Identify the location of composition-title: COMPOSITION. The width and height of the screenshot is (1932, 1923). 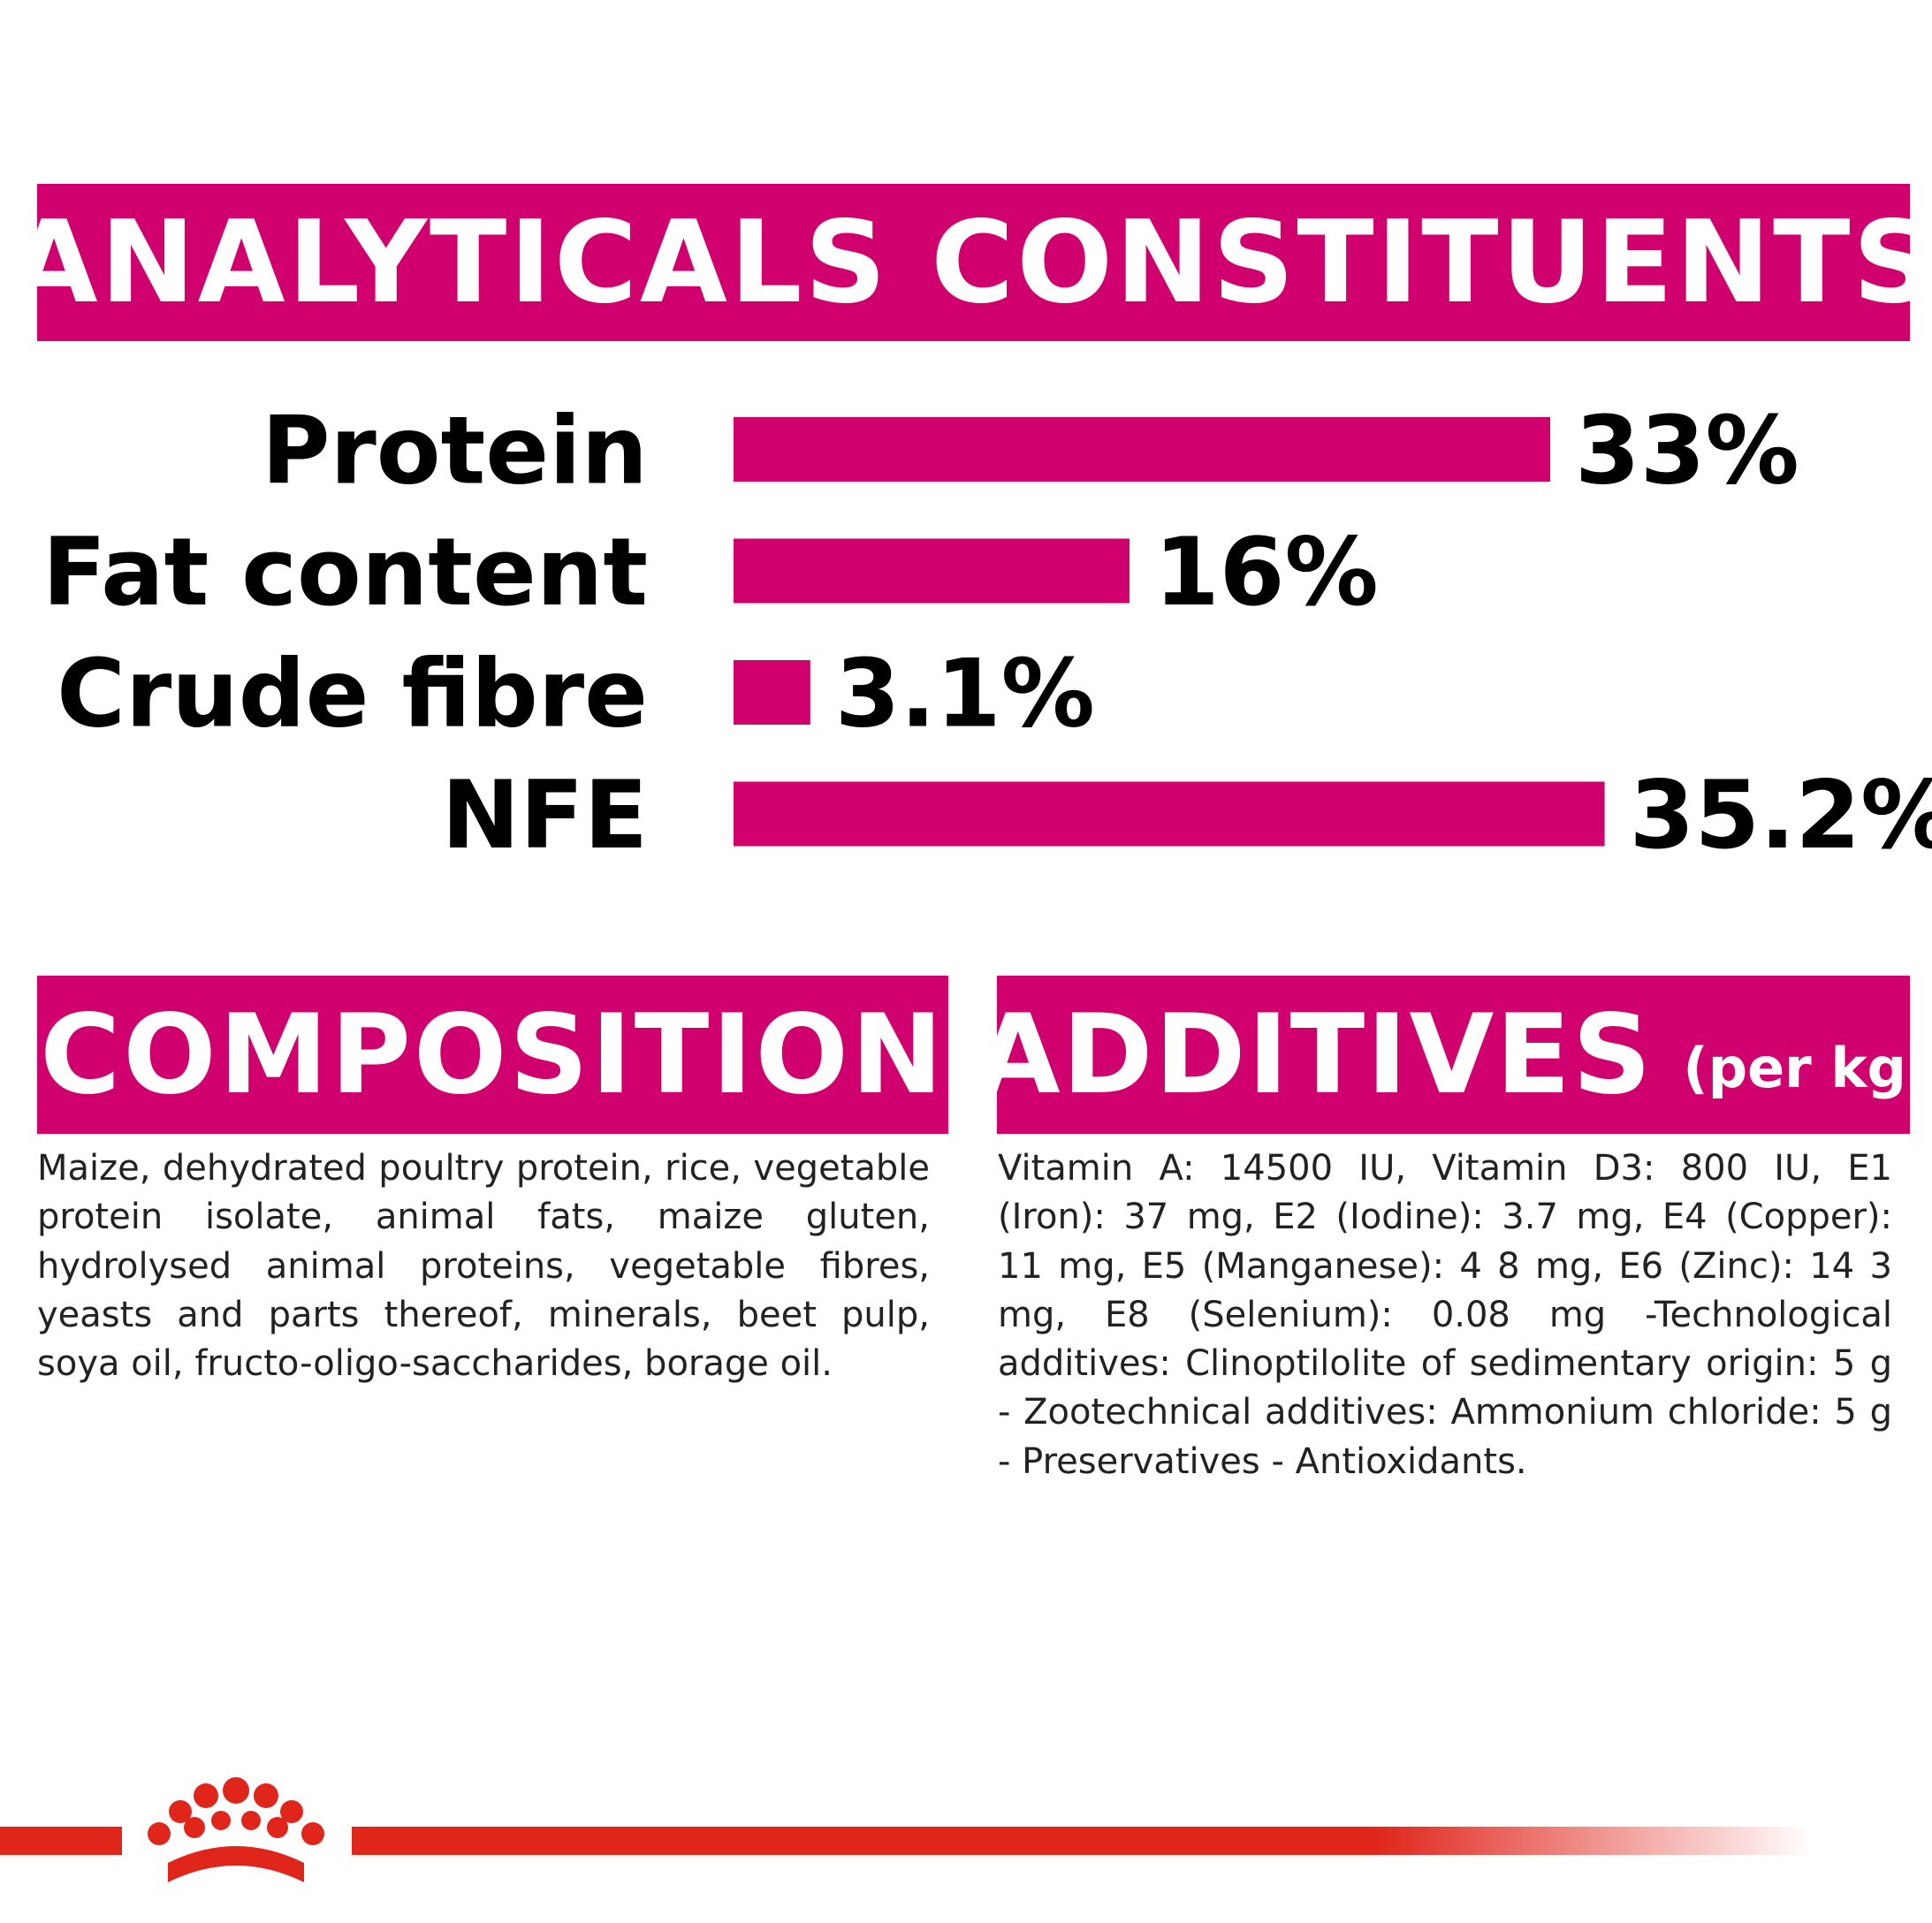
(493, 1055).